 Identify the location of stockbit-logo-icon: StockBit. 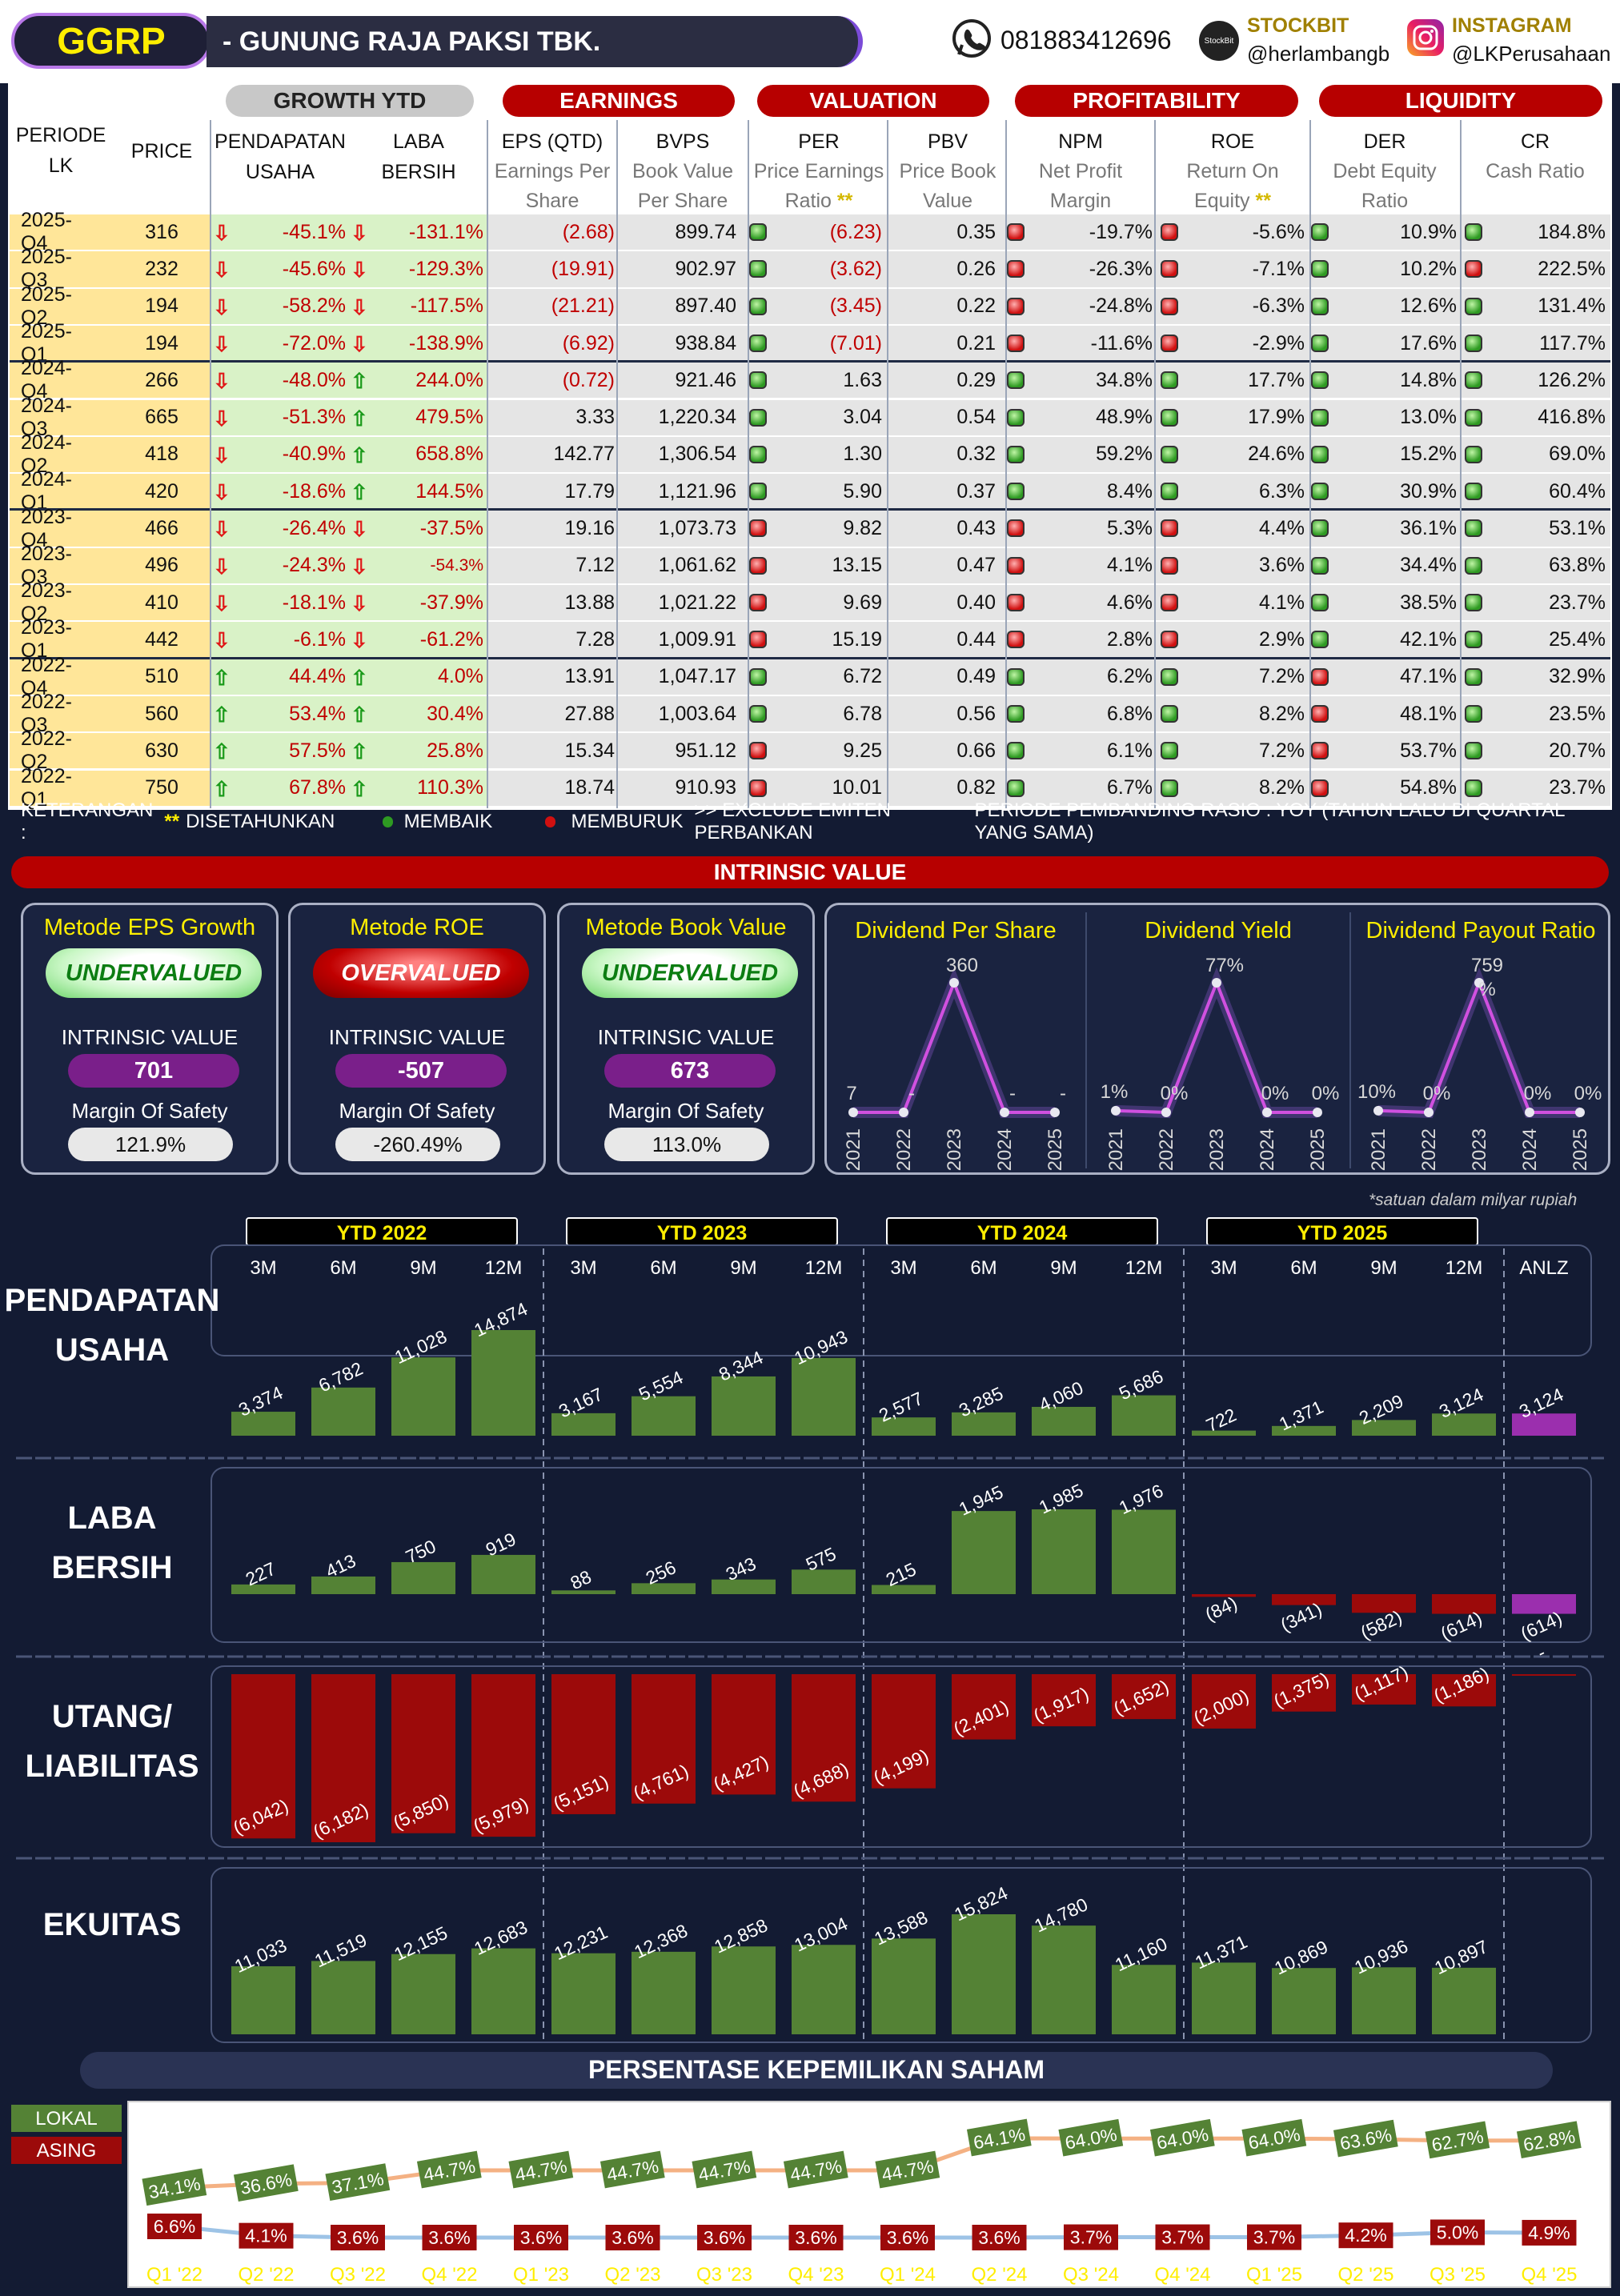
(1219, 41).